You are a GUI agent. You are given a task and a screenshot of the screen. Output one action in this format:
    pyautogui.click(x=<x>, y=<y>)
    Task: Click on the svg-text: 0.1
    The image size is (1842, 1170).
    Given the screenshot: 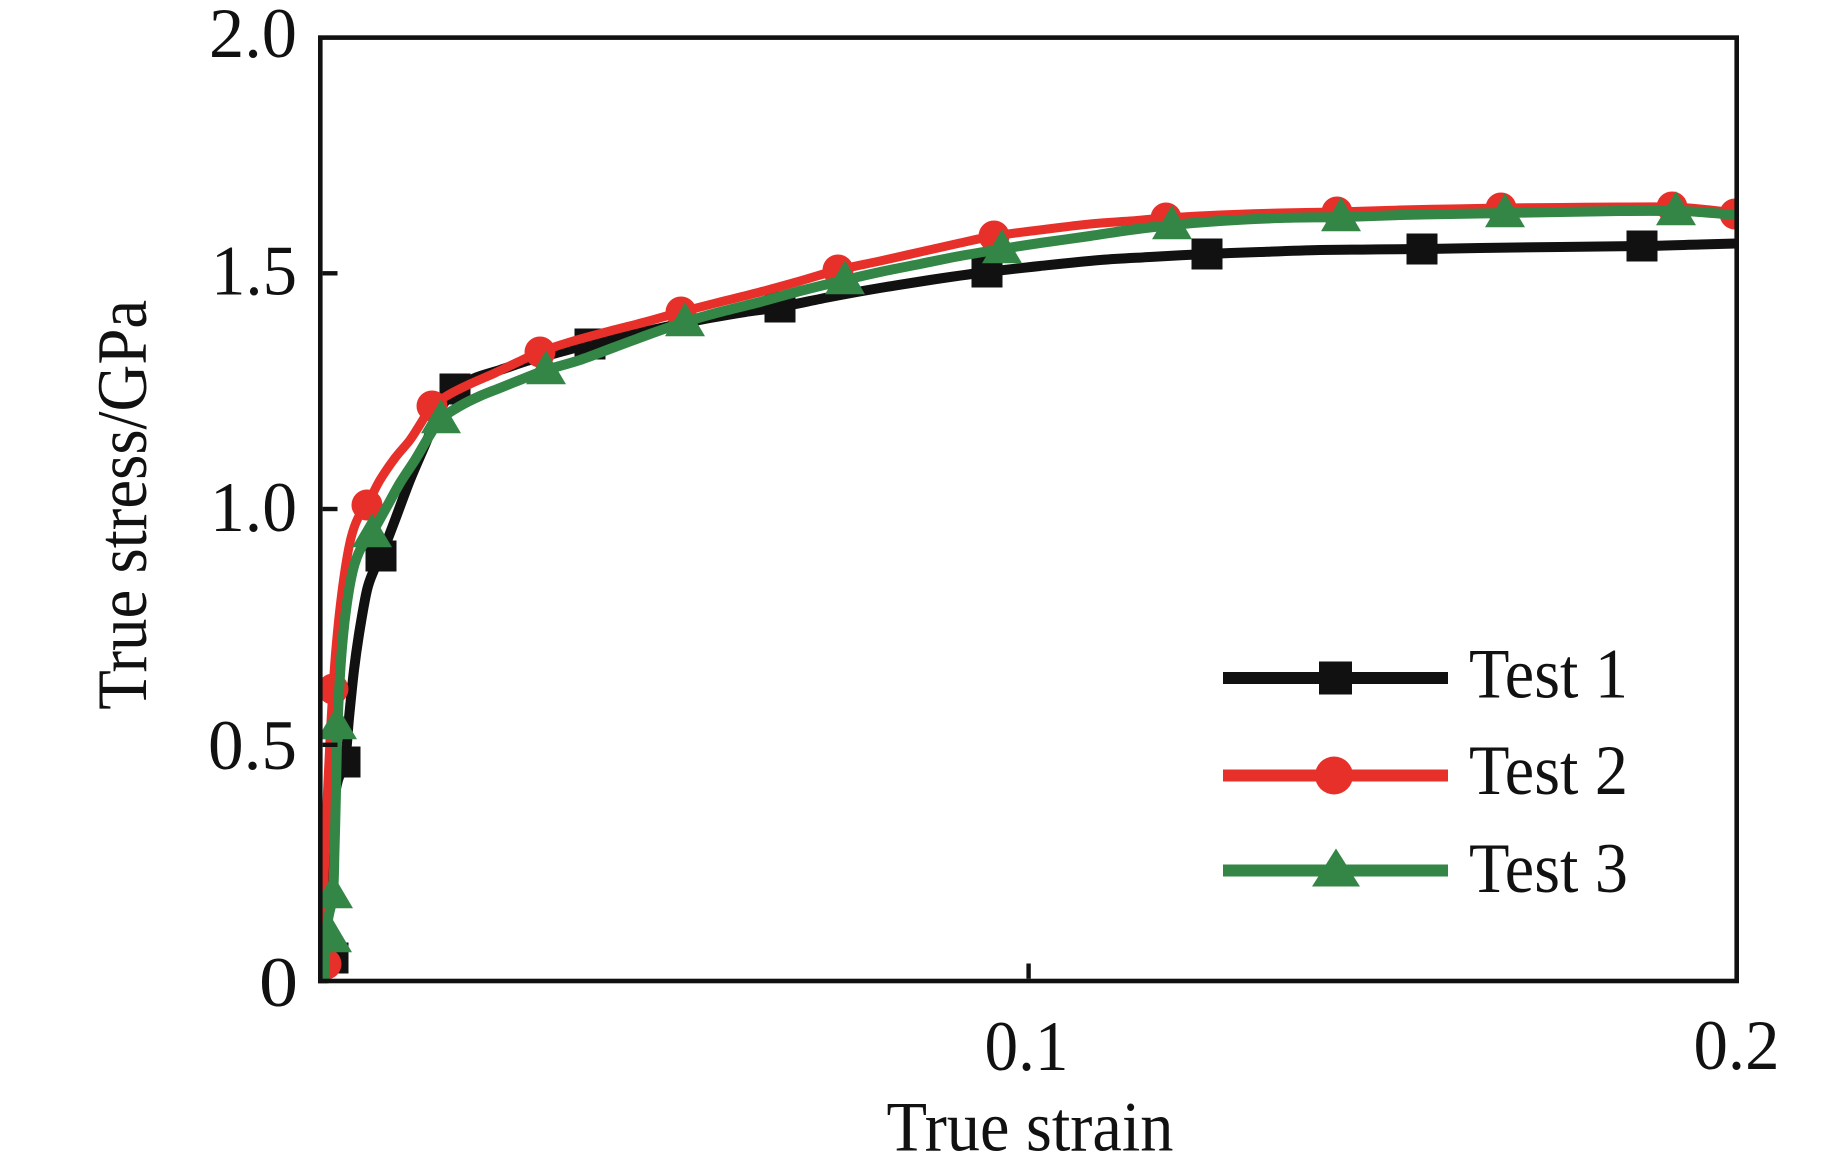 What is the action you would take?
    pyautogui.click(x=1027, y=1047)
    